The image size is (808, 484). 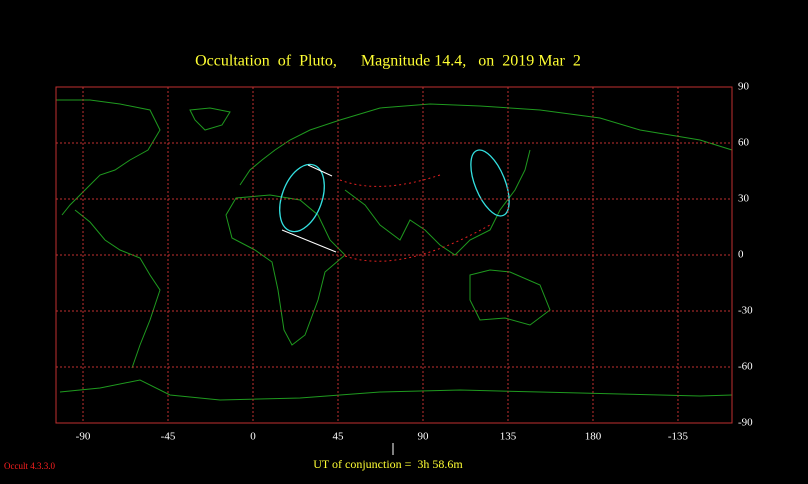 What do you see at coordinates (388, 464) in the screenshot?
I see `conjunction-label: UT of conjunction = 3h 58.6m` at bounding box center [388, 464].